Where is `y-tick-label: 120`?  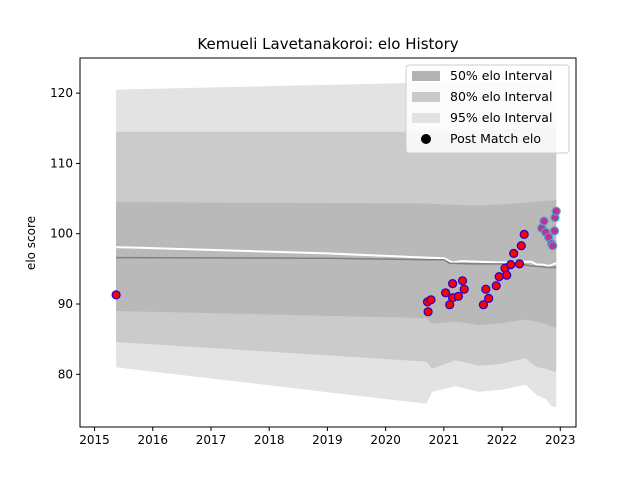 y-tick-label: 120 is located at coordinates (61, 93).